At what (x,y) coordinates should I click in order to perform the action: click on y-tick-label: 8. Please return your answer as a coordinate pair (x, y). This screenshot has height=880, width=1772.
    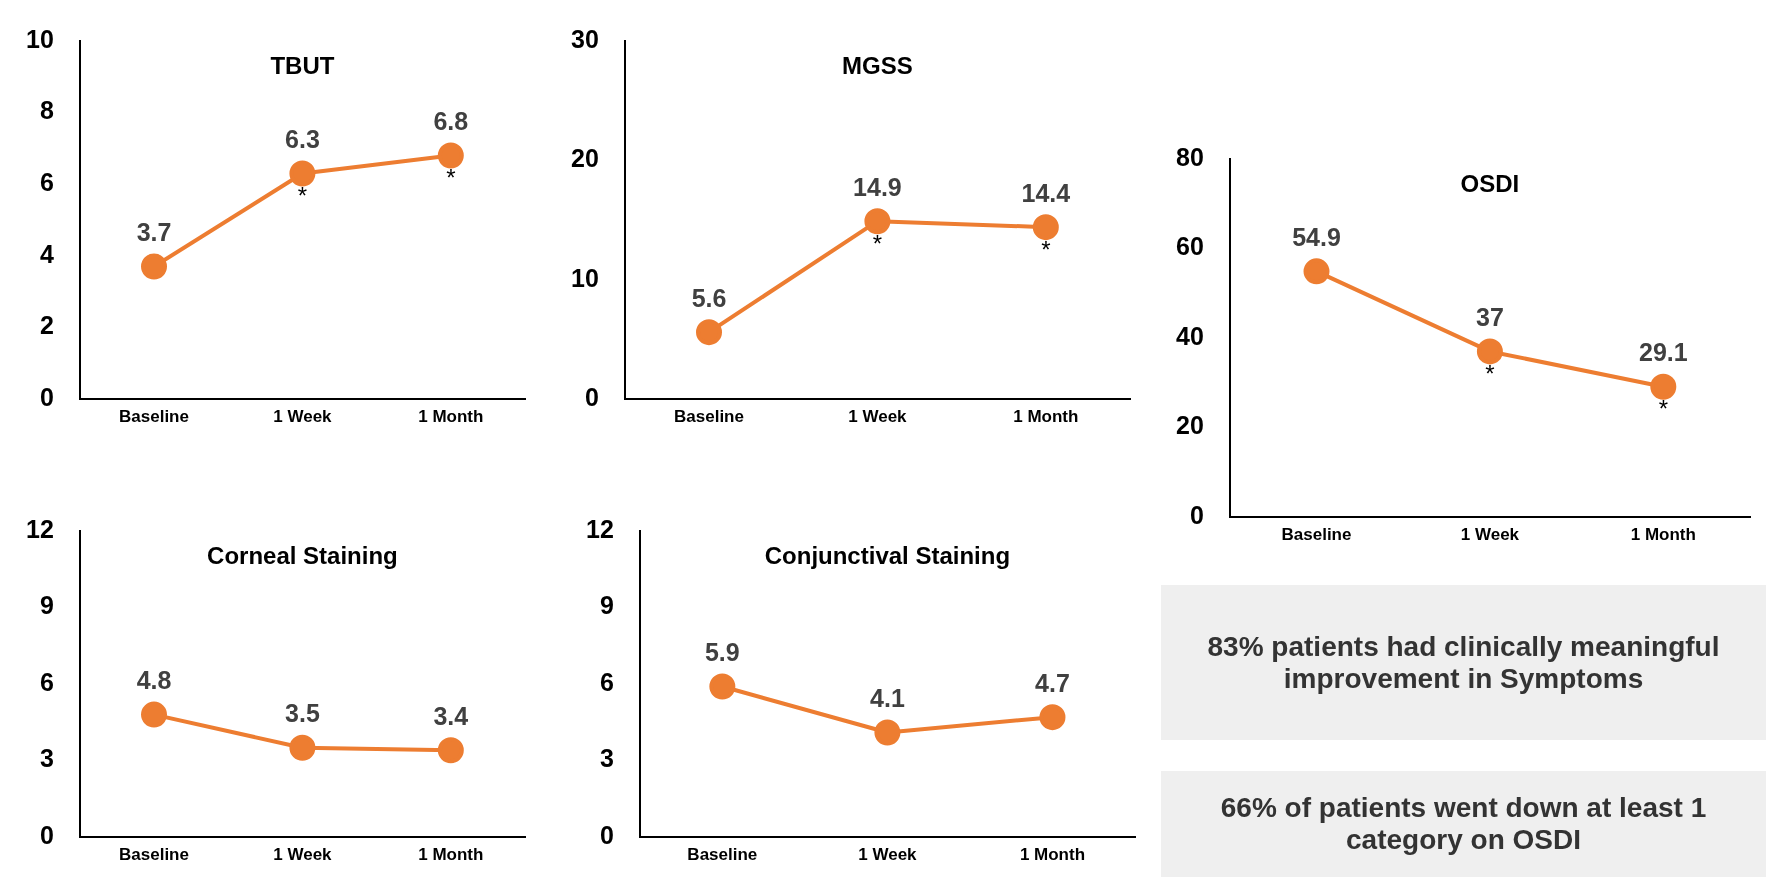
    Looking at the image, I should click on (46, 110).